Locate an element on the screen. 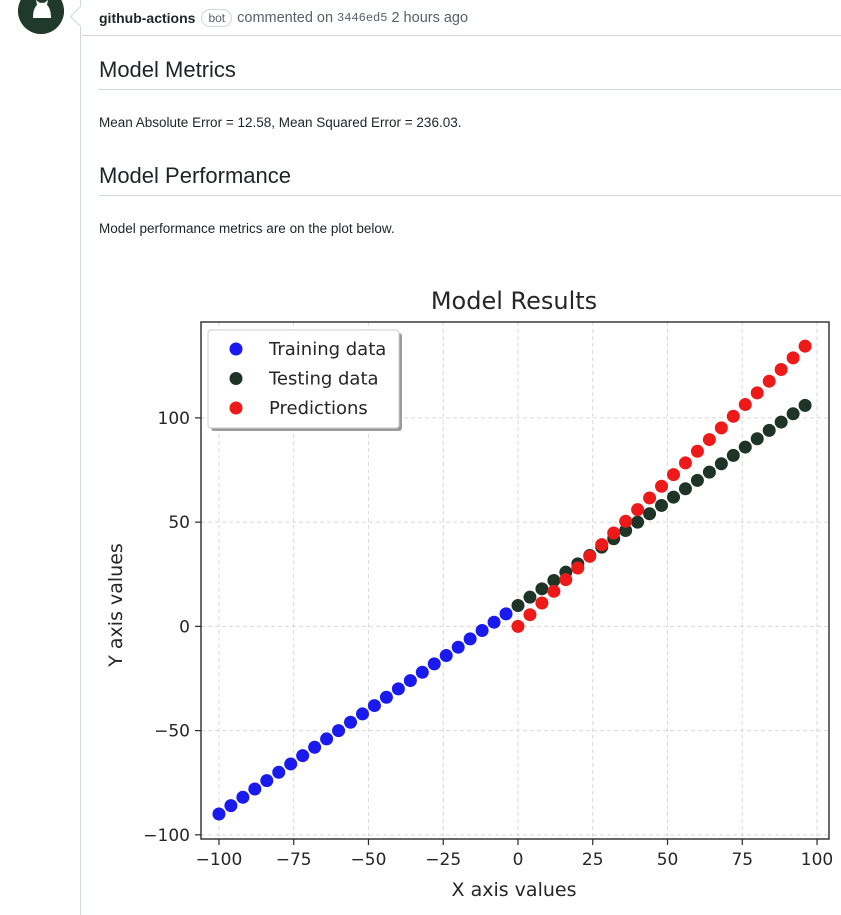  metrics-heading: Model Metrics is located at coordinates (470, 73).